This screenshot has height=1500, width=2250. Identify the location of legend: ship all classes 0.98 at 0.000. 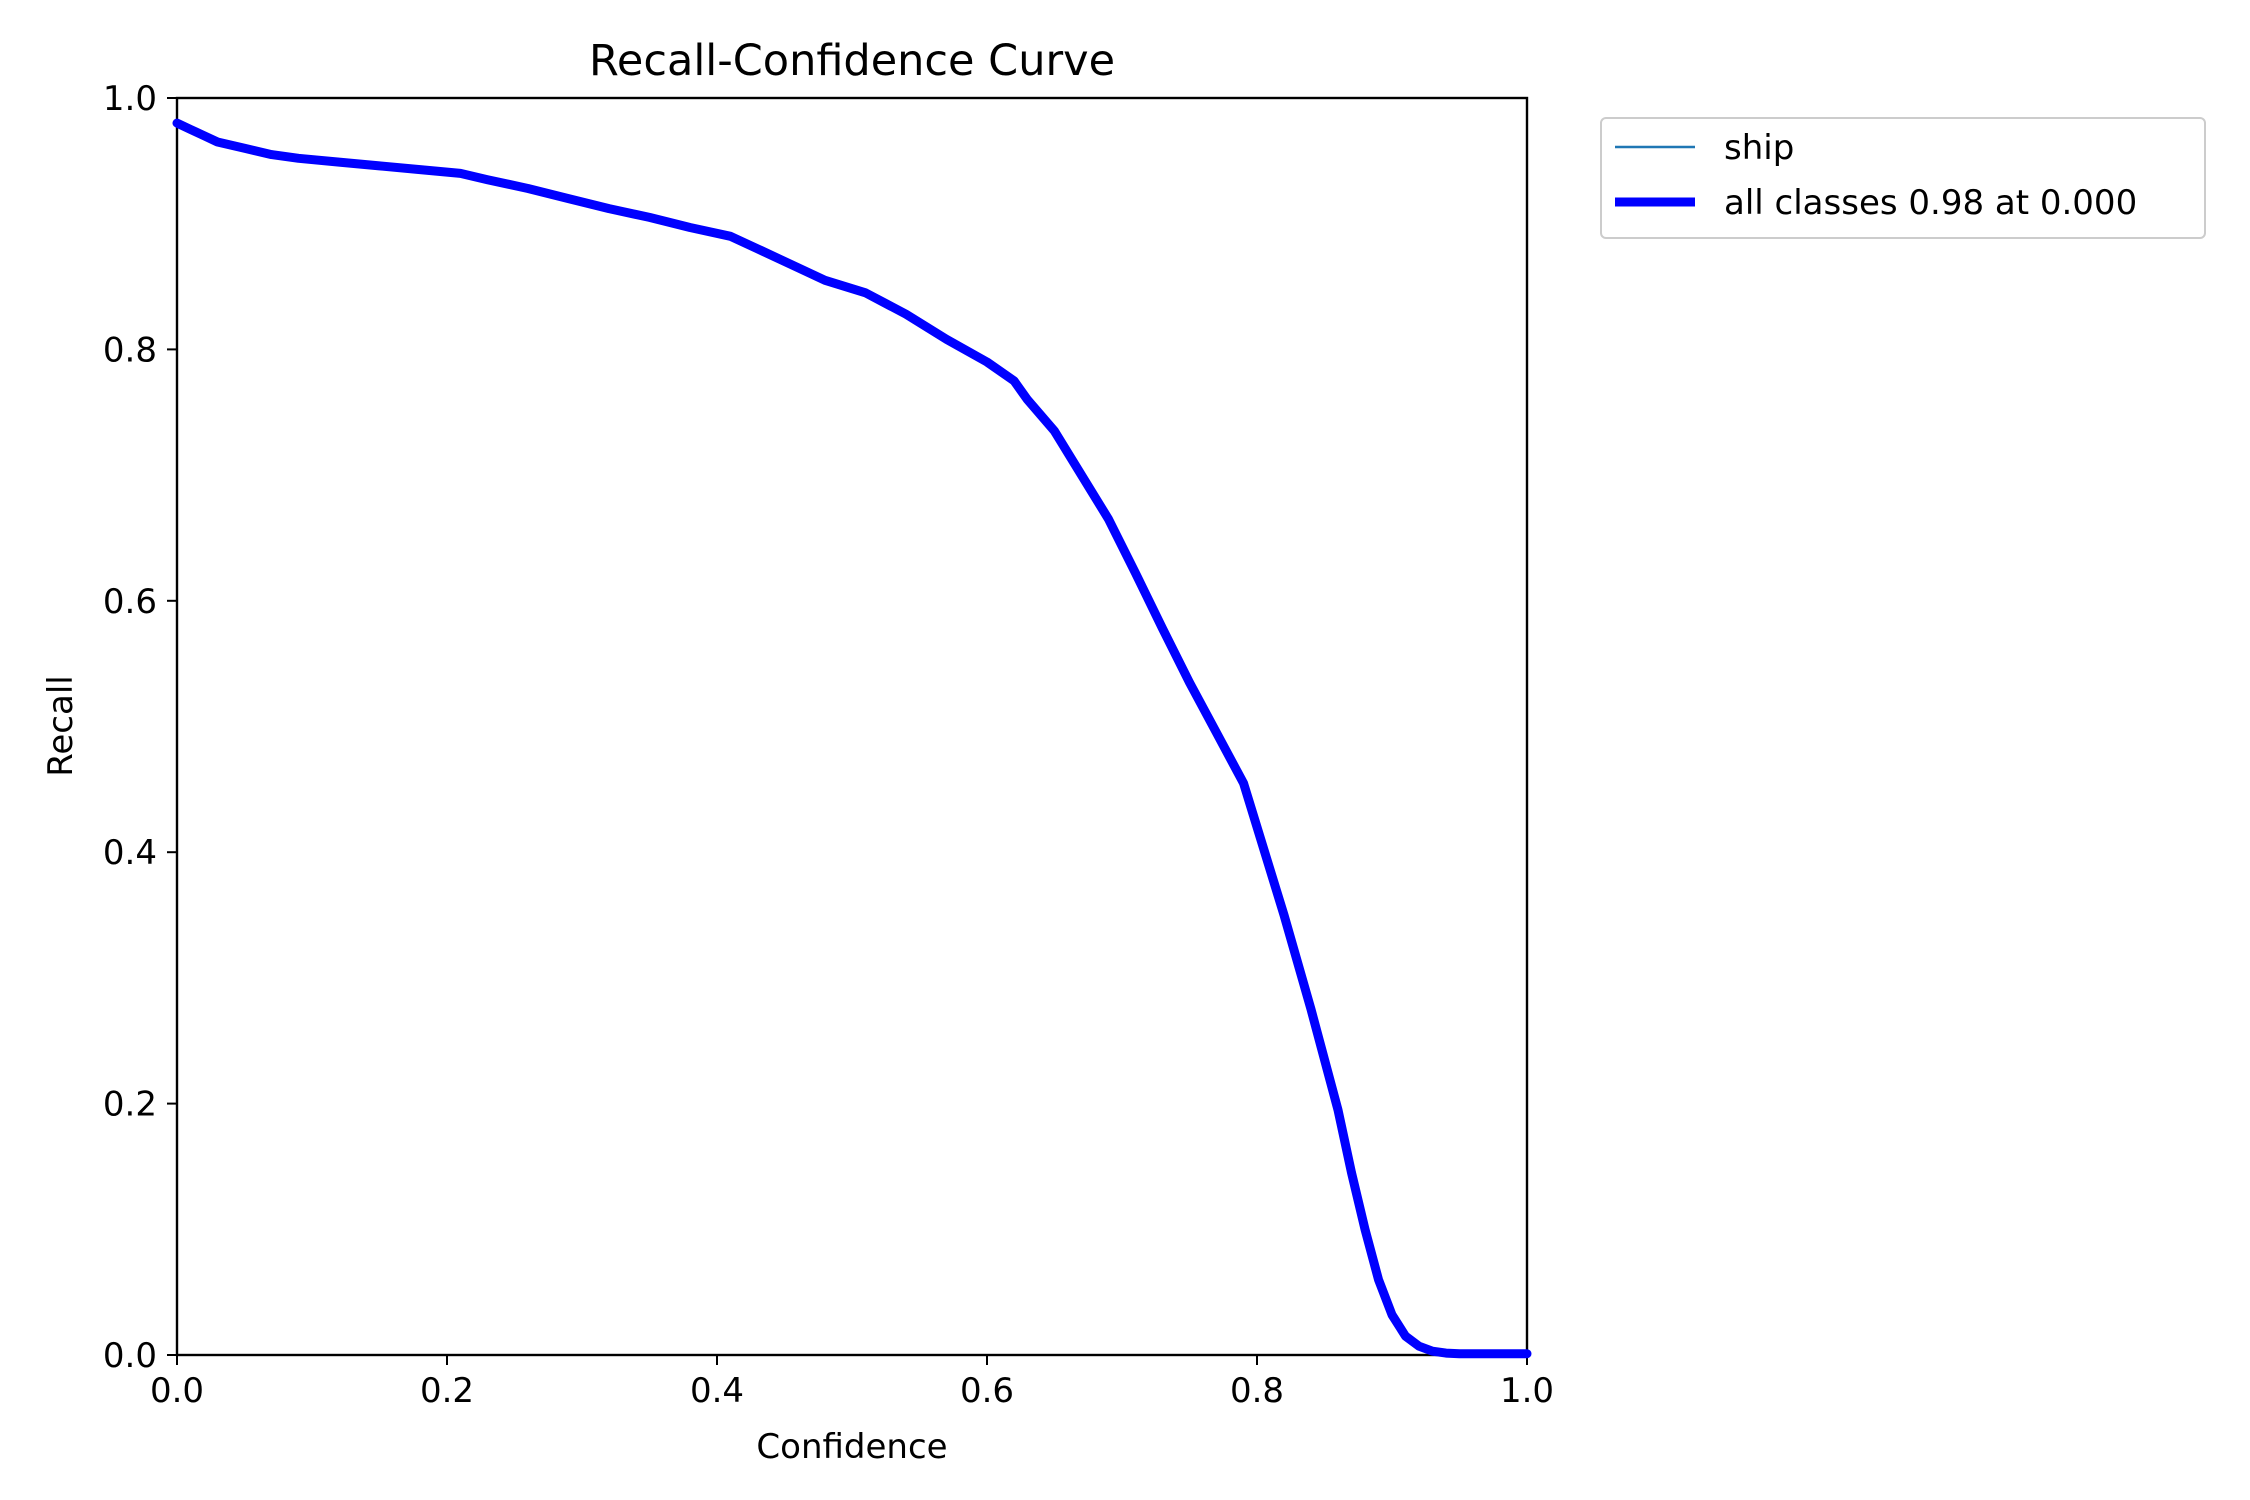
(1903, 178).